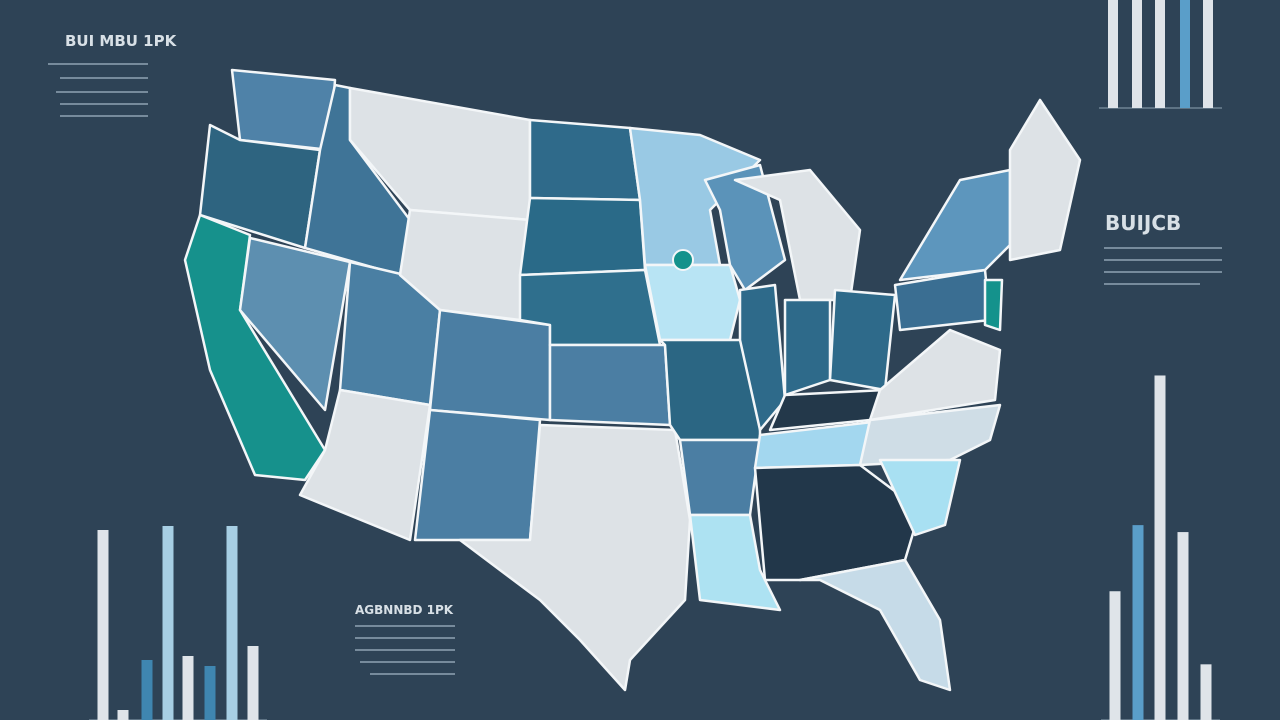  Describe the element at coordinates (1143, 223) in the screenshot. I see `panel-title: BUIJCB` at that location.